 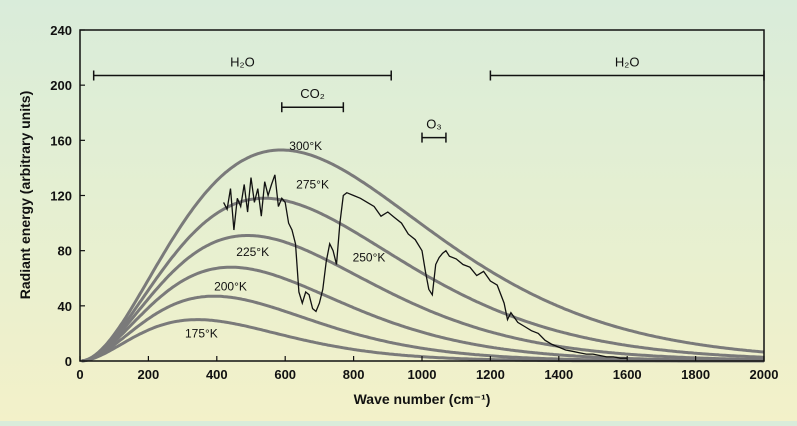 What do you see at coordinates (422, 374) in the screenshot?
I see `x-tick-label: 1000` at bounding box center [422, 374].